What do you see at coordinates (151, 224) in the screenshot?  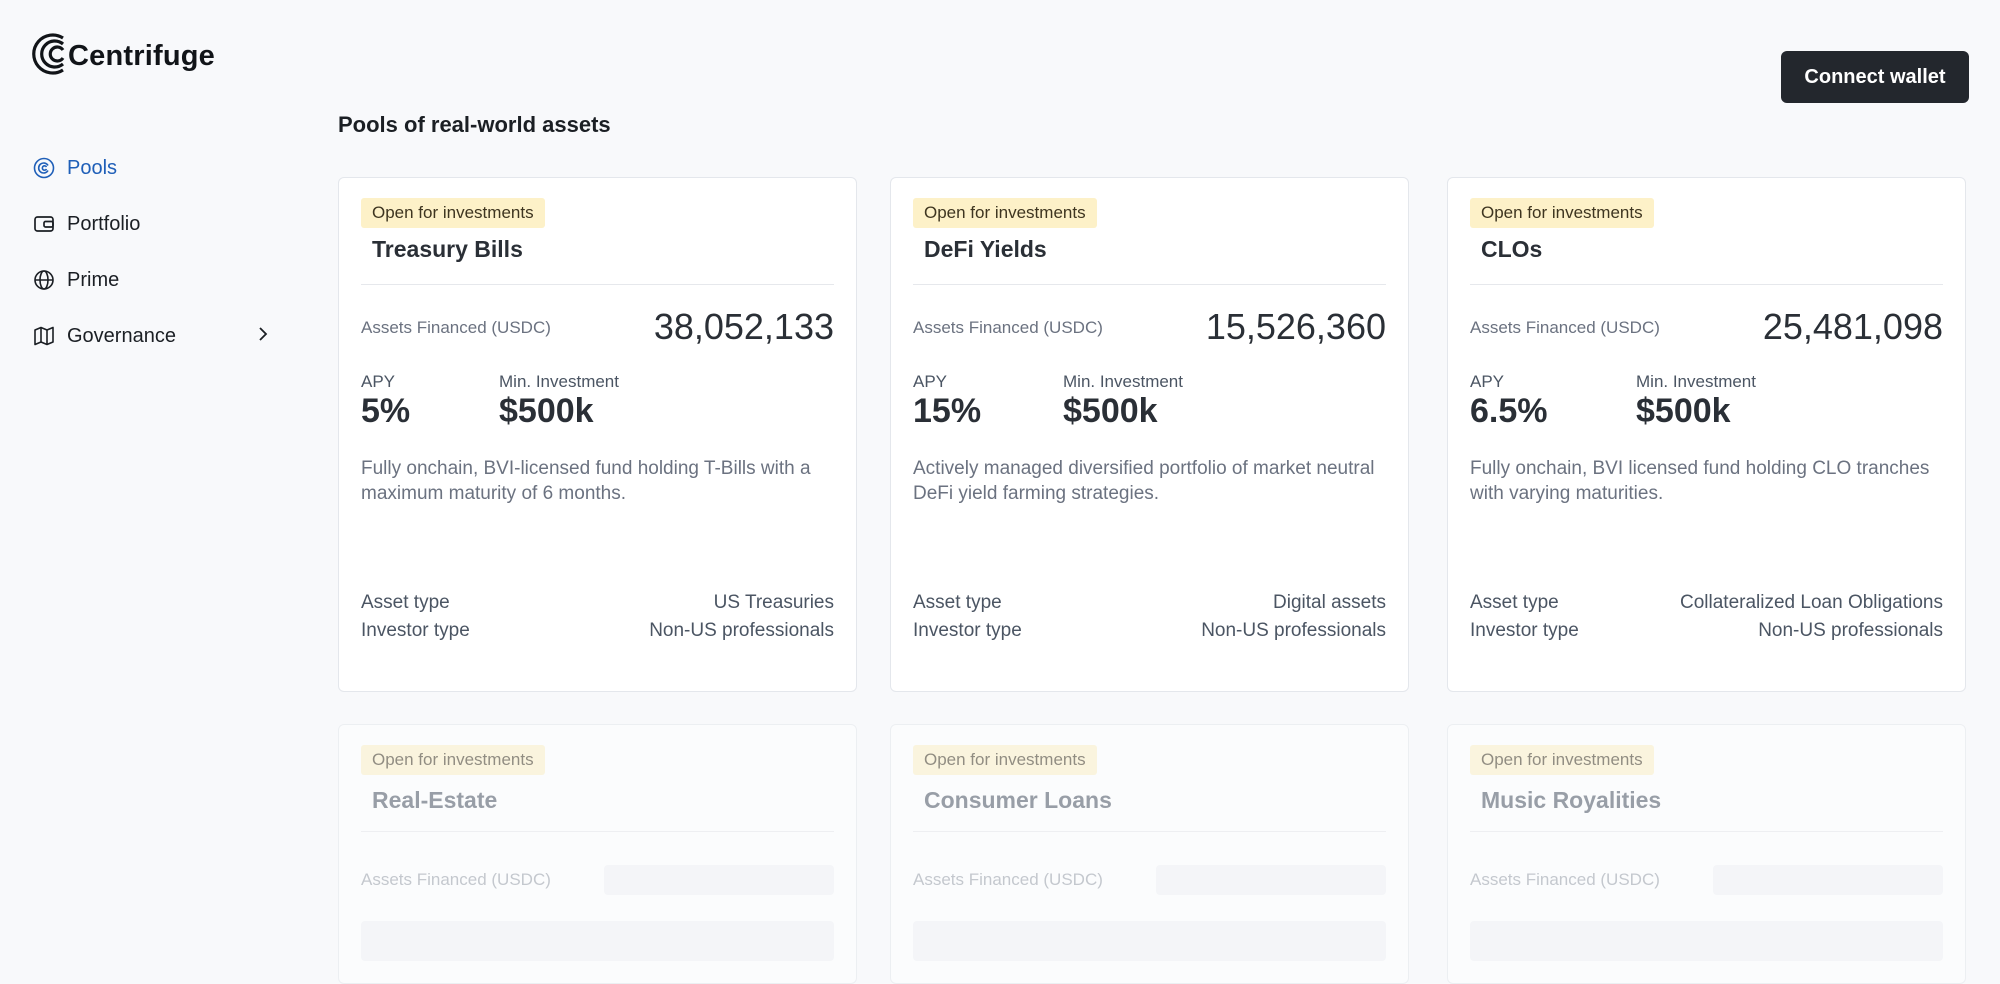 I see `sidebar-item-portfolio: Portfolio` at bounding box center [151, 224].